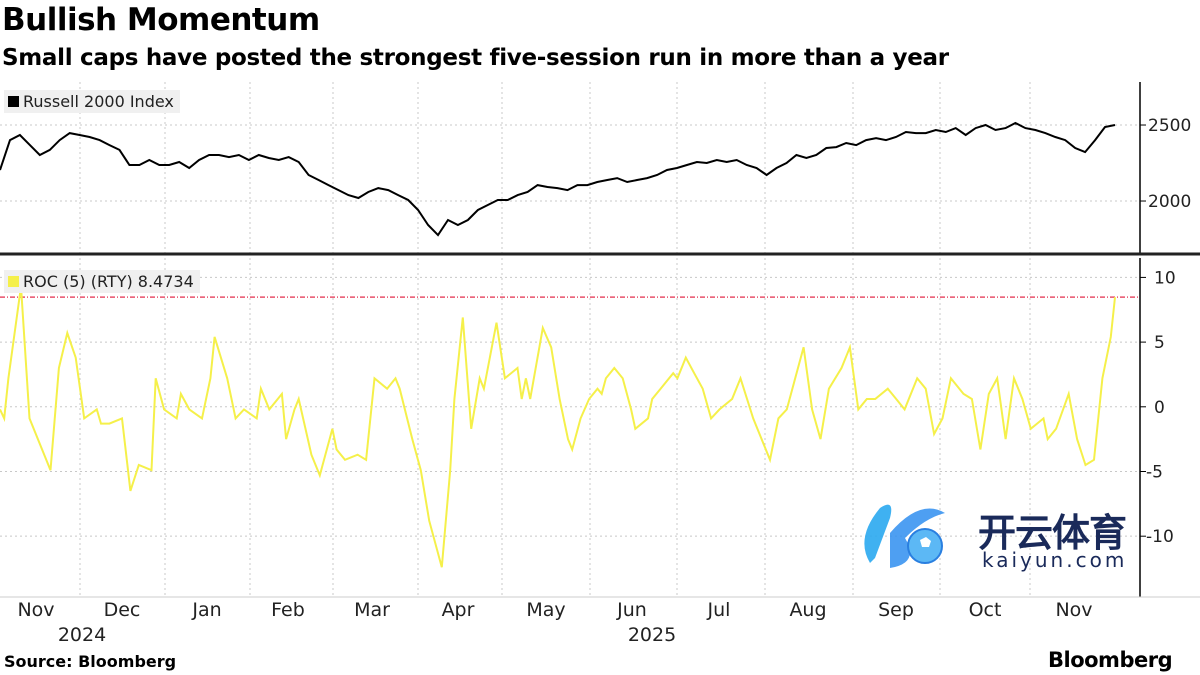 This screenshot has height=675, width=1200. What do you see at coordinates (1165, 278) in the screenshot?
I see `y-tick-label: 10` at bounding box center [1165, 278].